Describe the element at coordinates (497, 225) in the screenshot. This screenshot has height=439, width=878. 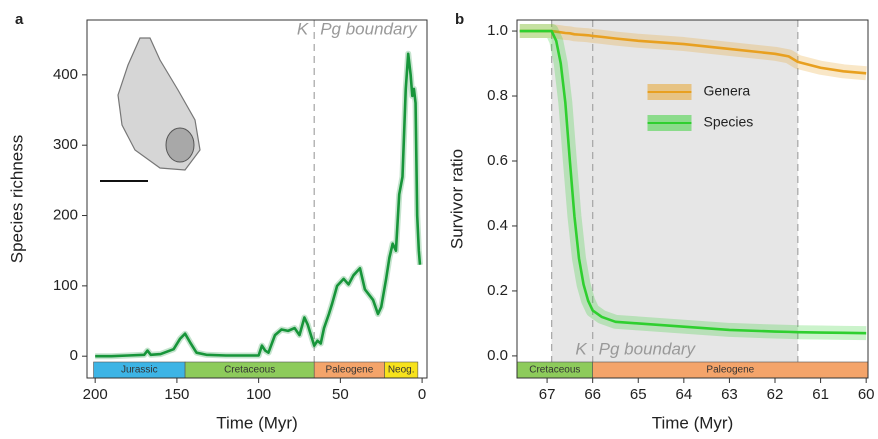
I see `y-tick-label: 0.4` at that location.